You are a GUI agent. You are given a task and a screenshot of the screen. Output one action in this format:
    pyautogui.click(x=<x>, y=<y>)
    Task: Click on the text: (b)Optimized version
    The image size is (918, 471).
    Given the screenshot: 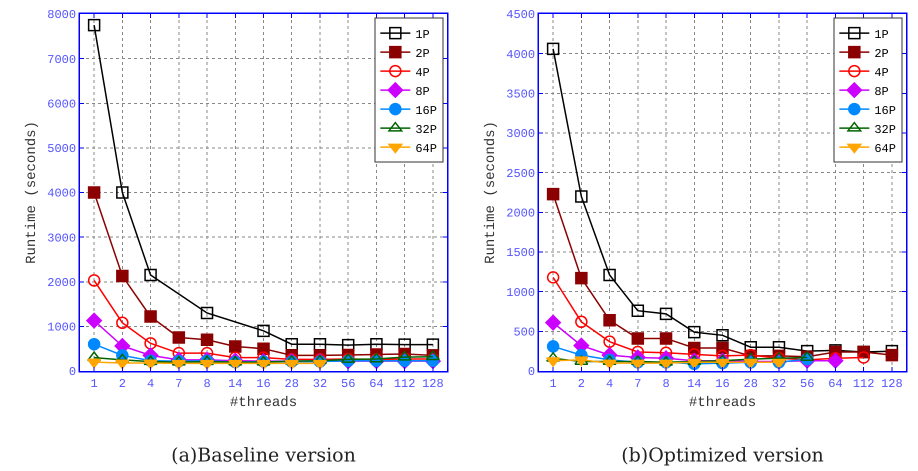 What is the action you would take?
    pyautogui.click(x=722, y=455)
    